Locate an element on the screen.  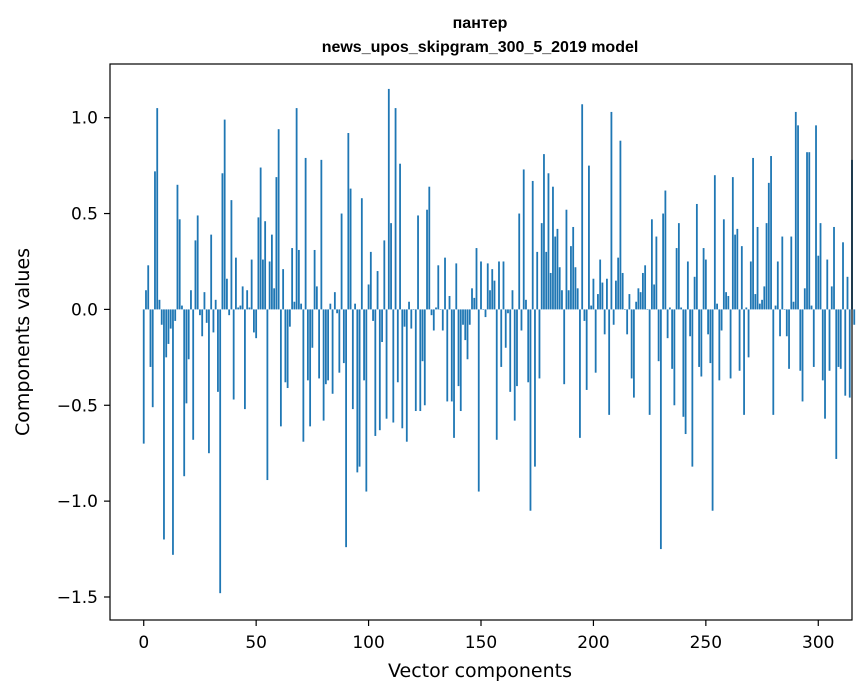
x-tick-label: 200 is located at coordinates (593, 643).